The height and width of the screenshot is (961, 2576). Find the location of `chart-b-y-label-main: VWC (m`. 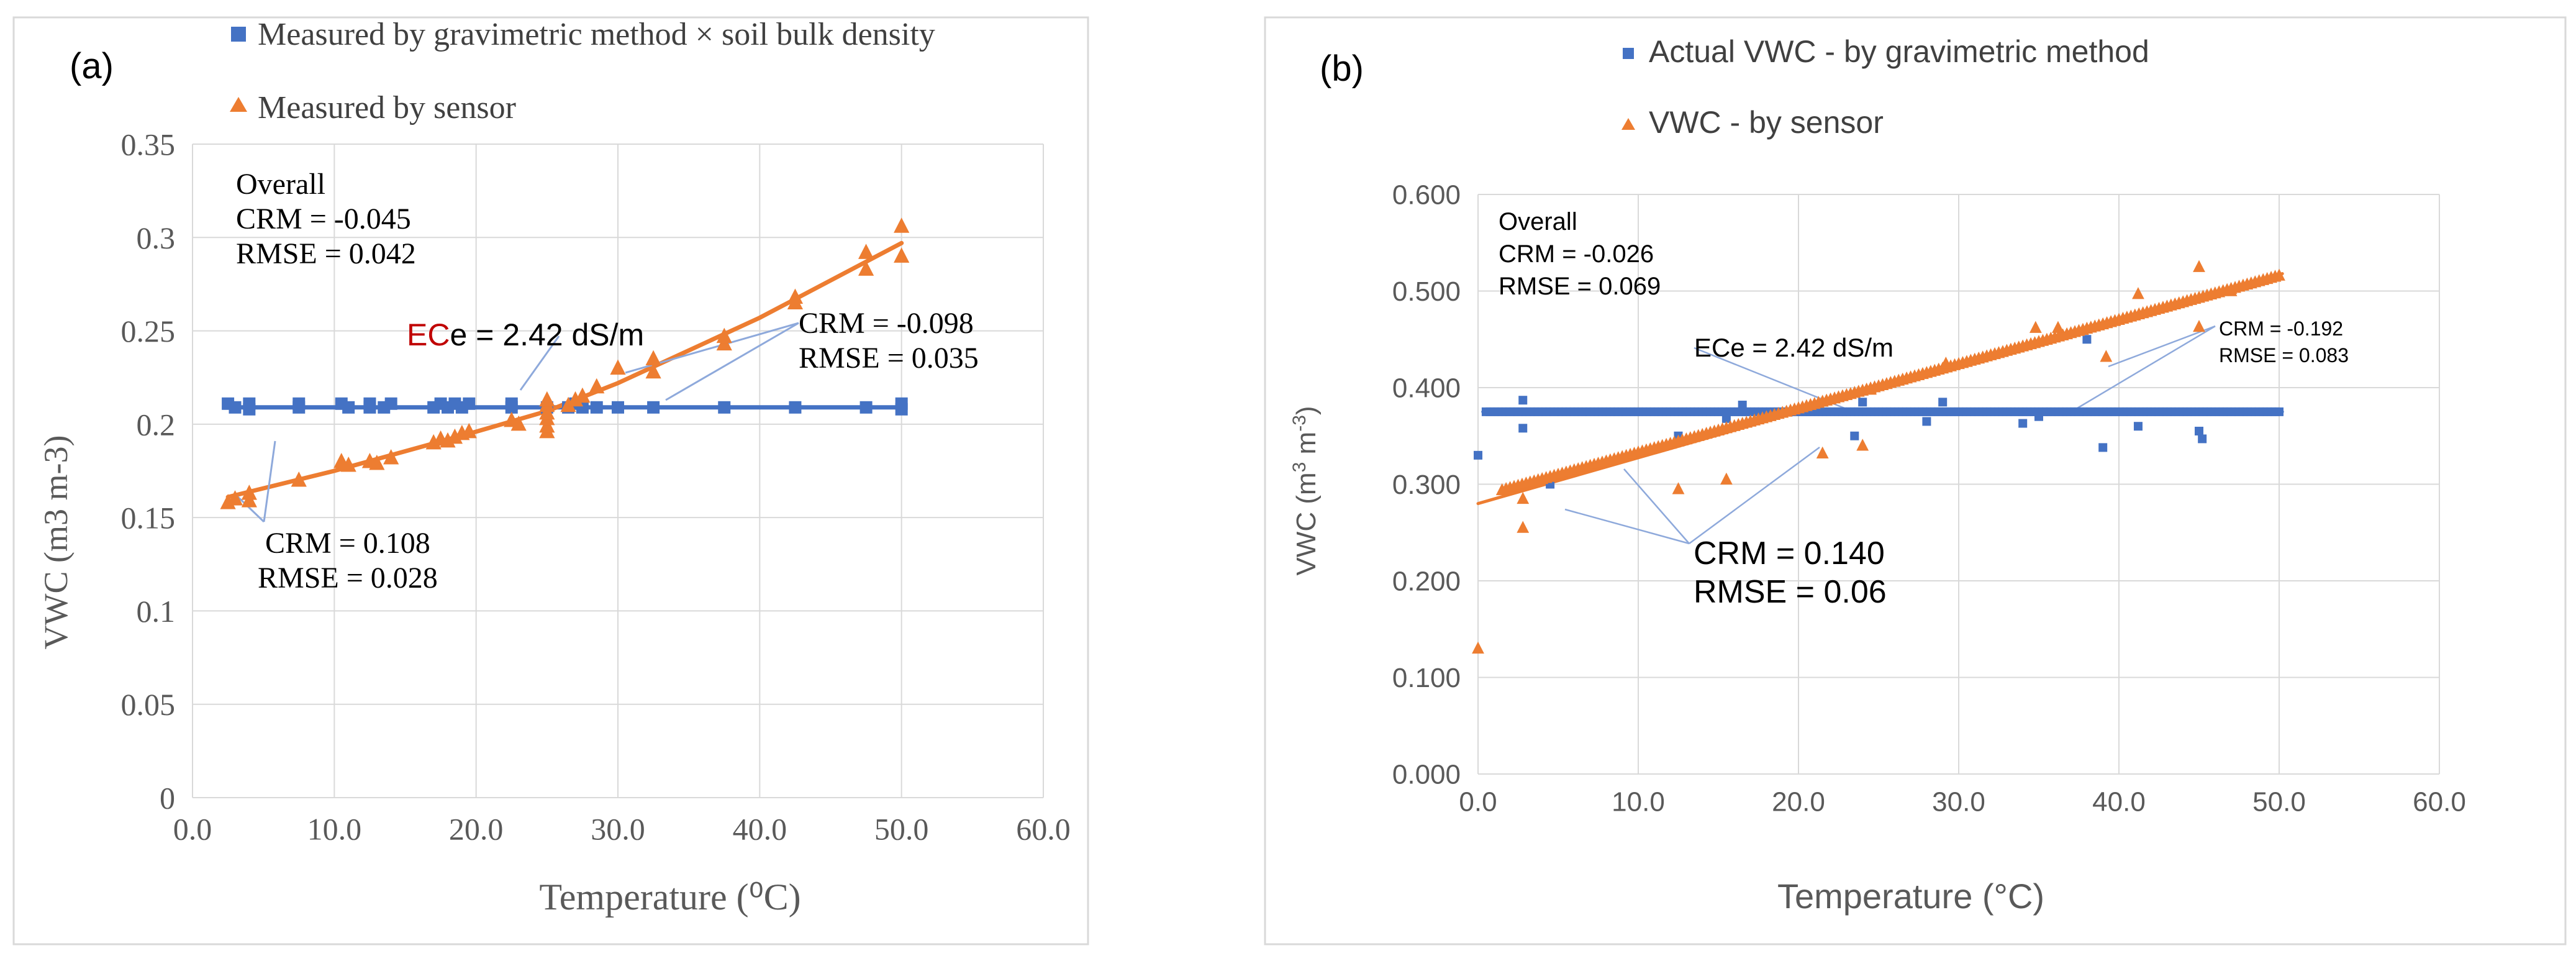

chart-b-y-label-main: VWC (m is located at coordinates (1306, 523).